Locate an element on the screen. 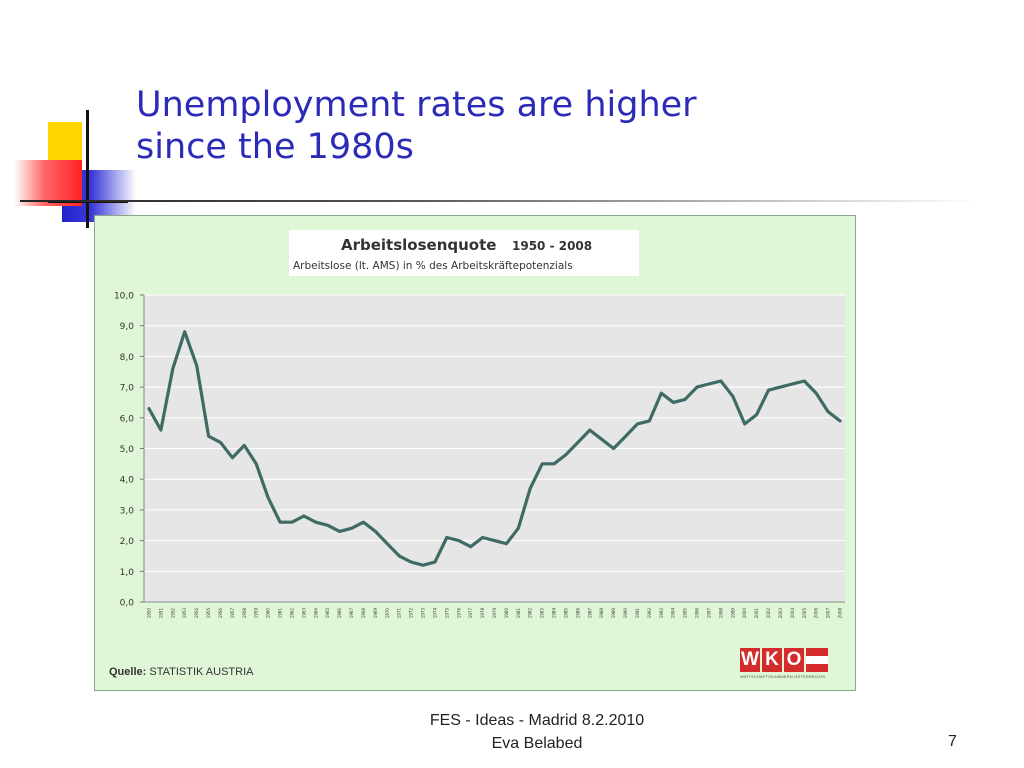 The height and width of the screenshot is (768, 1024). x-tick-label: 1999 is located at coordinates (732, 613).